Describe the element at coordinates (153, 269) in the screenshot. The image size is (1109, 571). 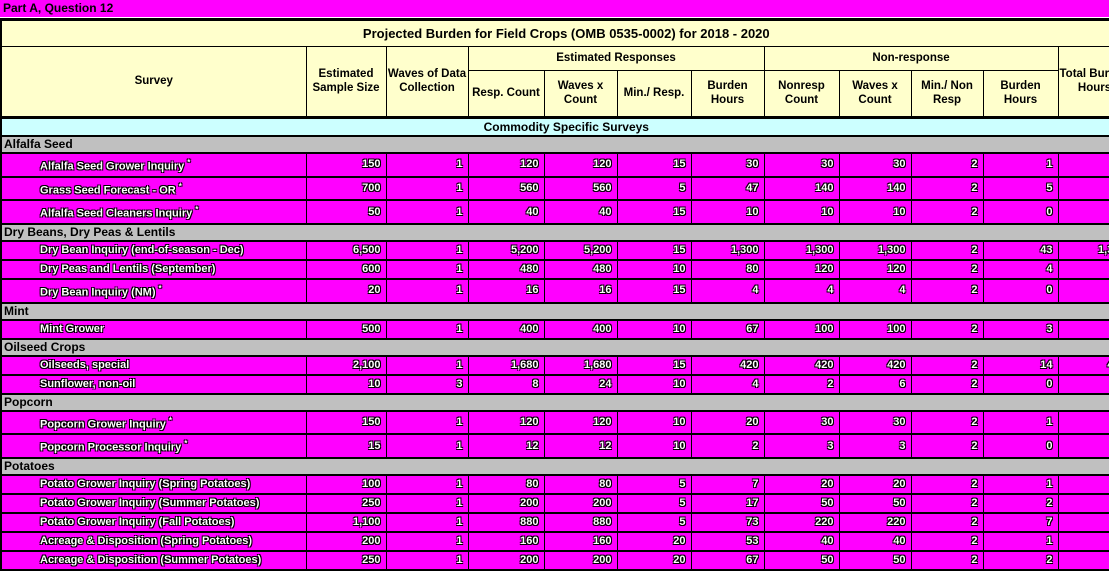
I see `survey-name-cell: Dry Peas and Lentils (September)` at that location.